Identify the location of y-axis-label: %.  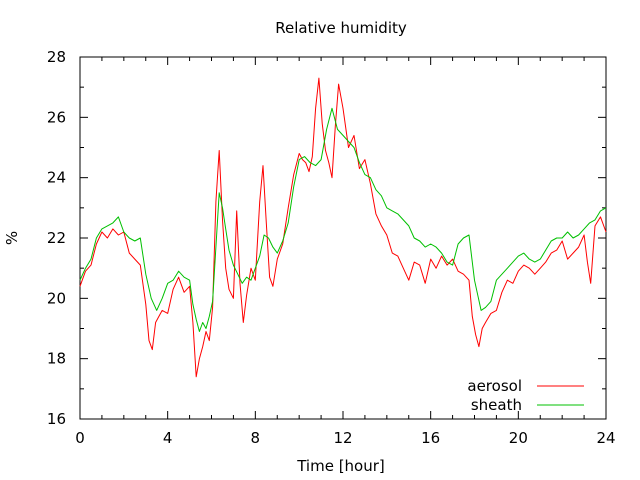
(12, 238).